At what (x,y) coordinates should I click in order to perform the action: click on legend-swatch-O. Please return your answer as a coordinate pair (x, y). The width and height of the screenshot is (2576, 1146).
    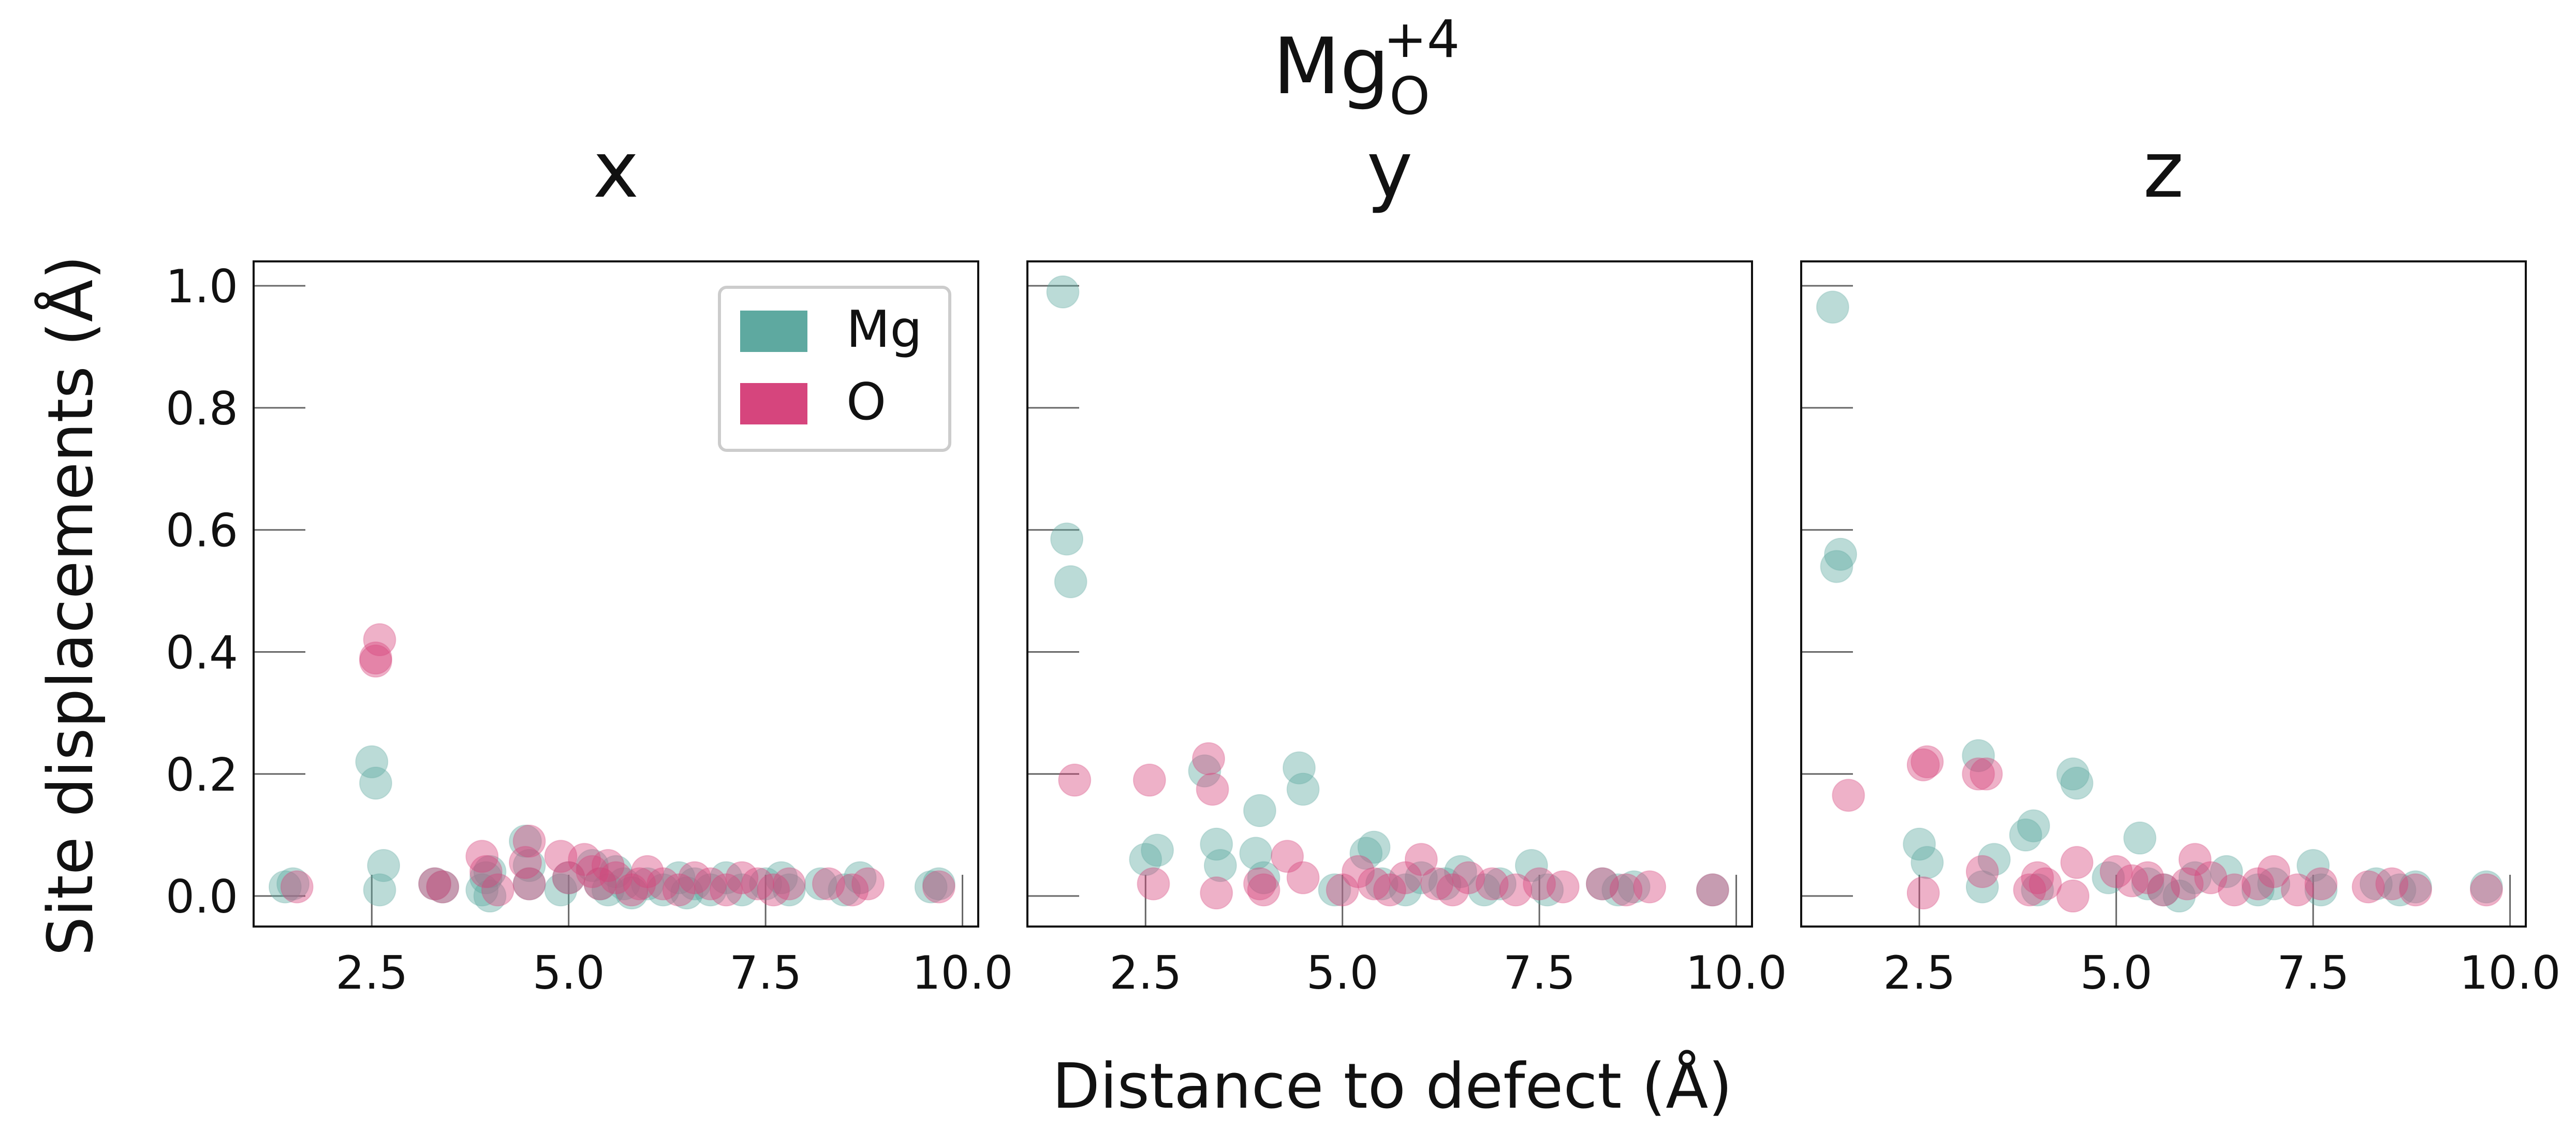
    Looking at the image, I should click on (774, 403).